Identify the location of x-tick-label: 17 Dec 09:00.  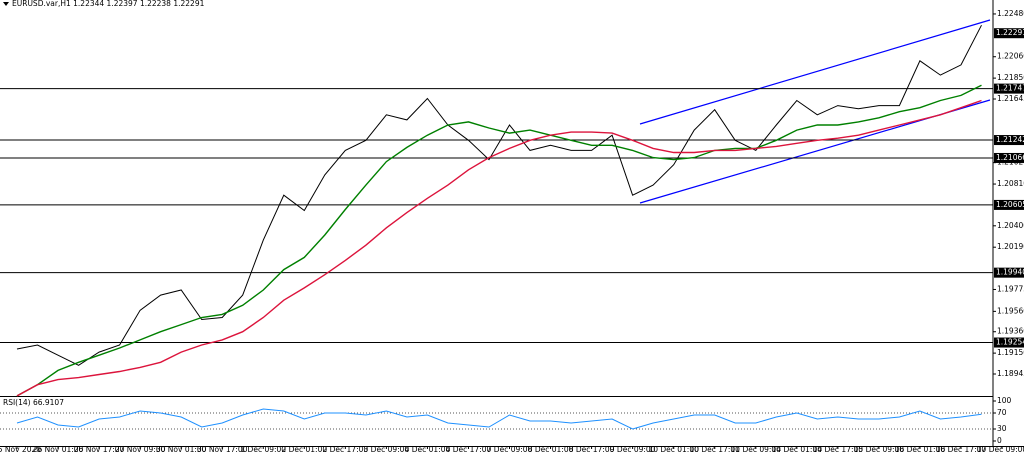
(1000, 449).